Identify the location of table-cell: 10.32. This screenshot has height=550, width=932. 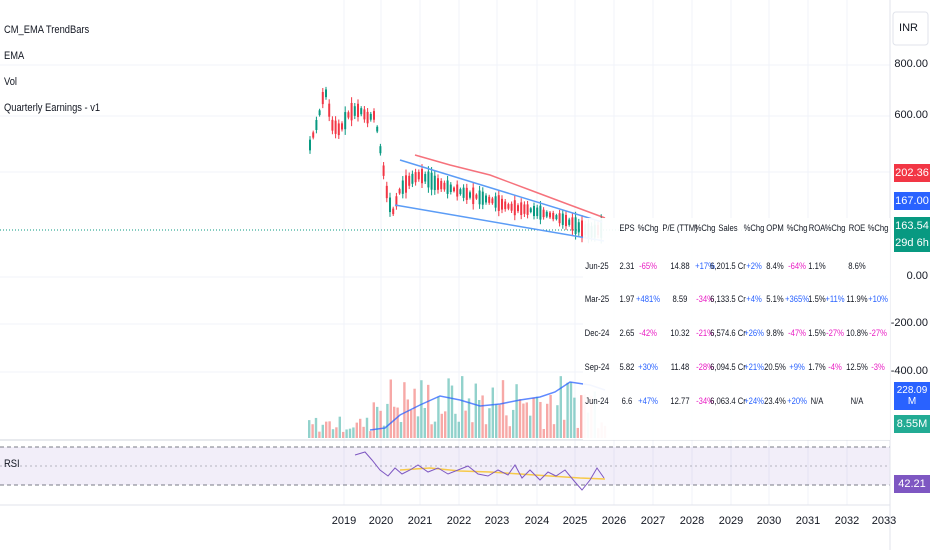
(680, 333).